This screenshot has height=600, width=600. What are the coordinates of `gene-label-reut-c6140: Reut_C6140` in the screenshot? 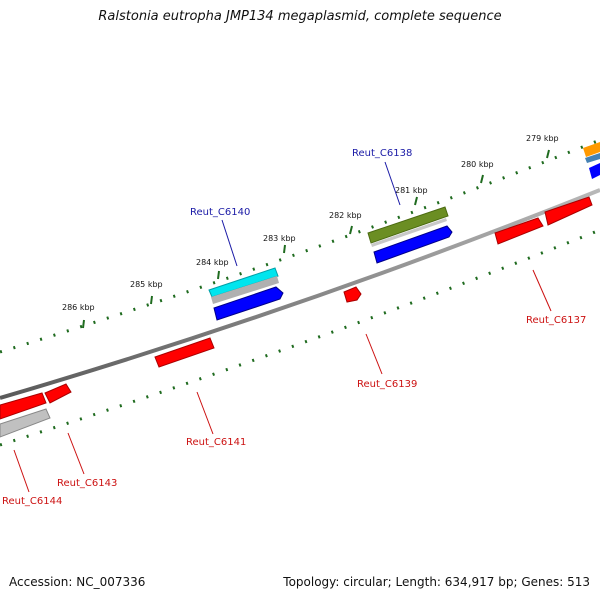 It's located at (220, 212).